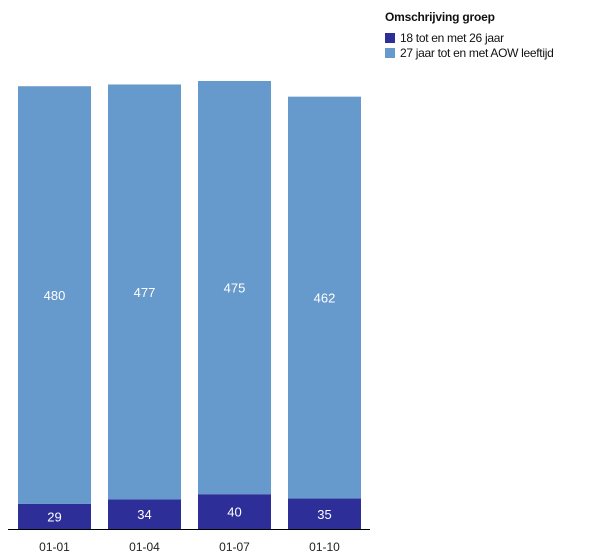  What do you see at coordinates (477, 52) in the screenshot?
I see `legend-label: 27 jaar tot en met AOW leeftijd` at bounding box center [477, 52].